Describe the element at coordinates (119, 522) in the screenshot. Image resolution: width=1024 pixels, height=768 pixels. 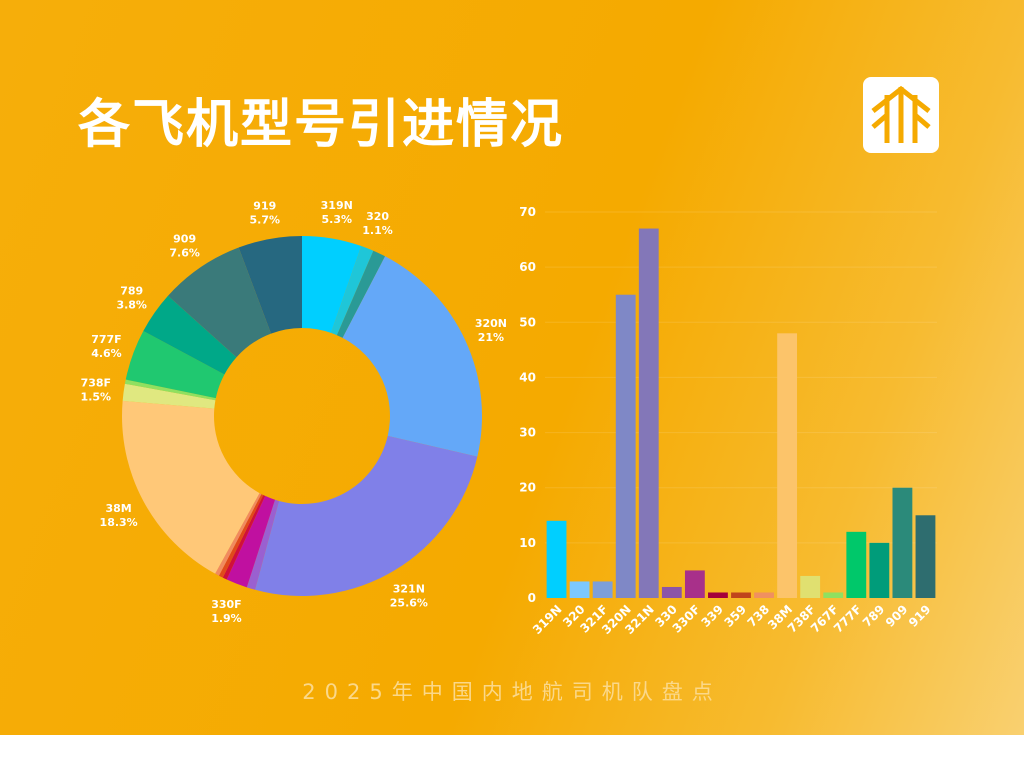
I see `pie-label-percent: 18.3%` at that location.